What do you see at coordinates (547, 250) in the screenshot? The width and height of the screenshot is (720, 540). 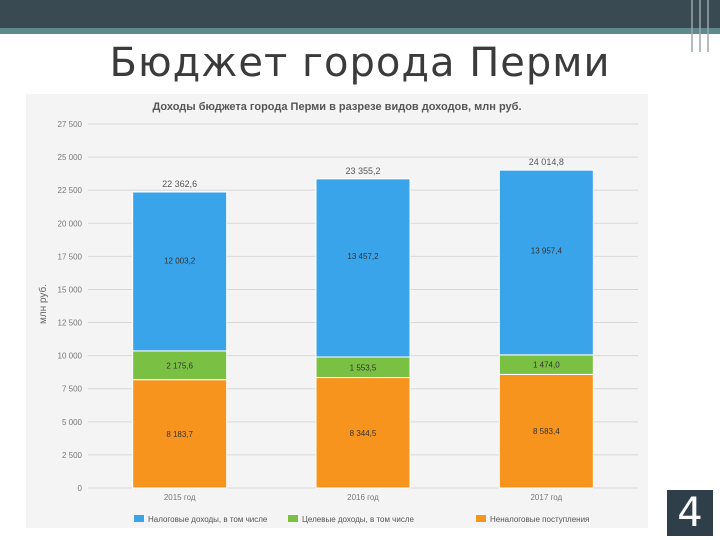 I see `segment-value-label: 13 957,4` at bounding box center [547, 250].